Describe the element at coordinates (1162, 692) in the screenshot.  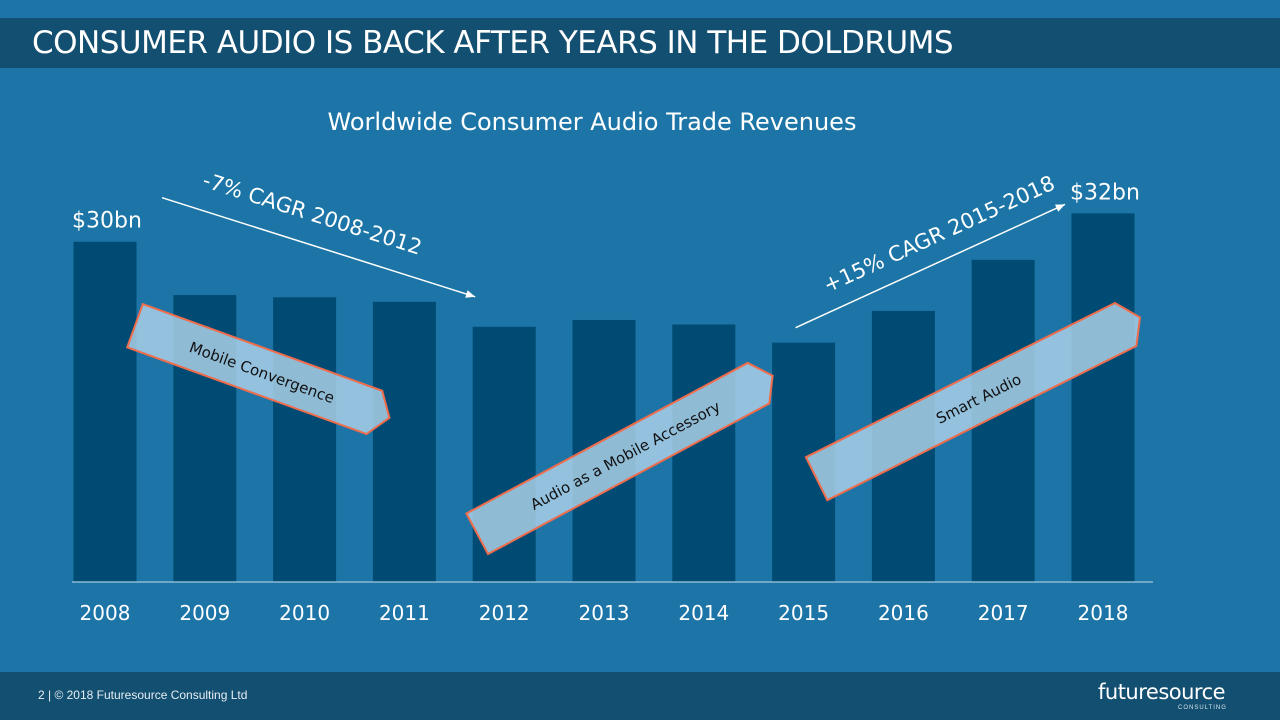
I see `logo-wordmark: futuresource` at that location.